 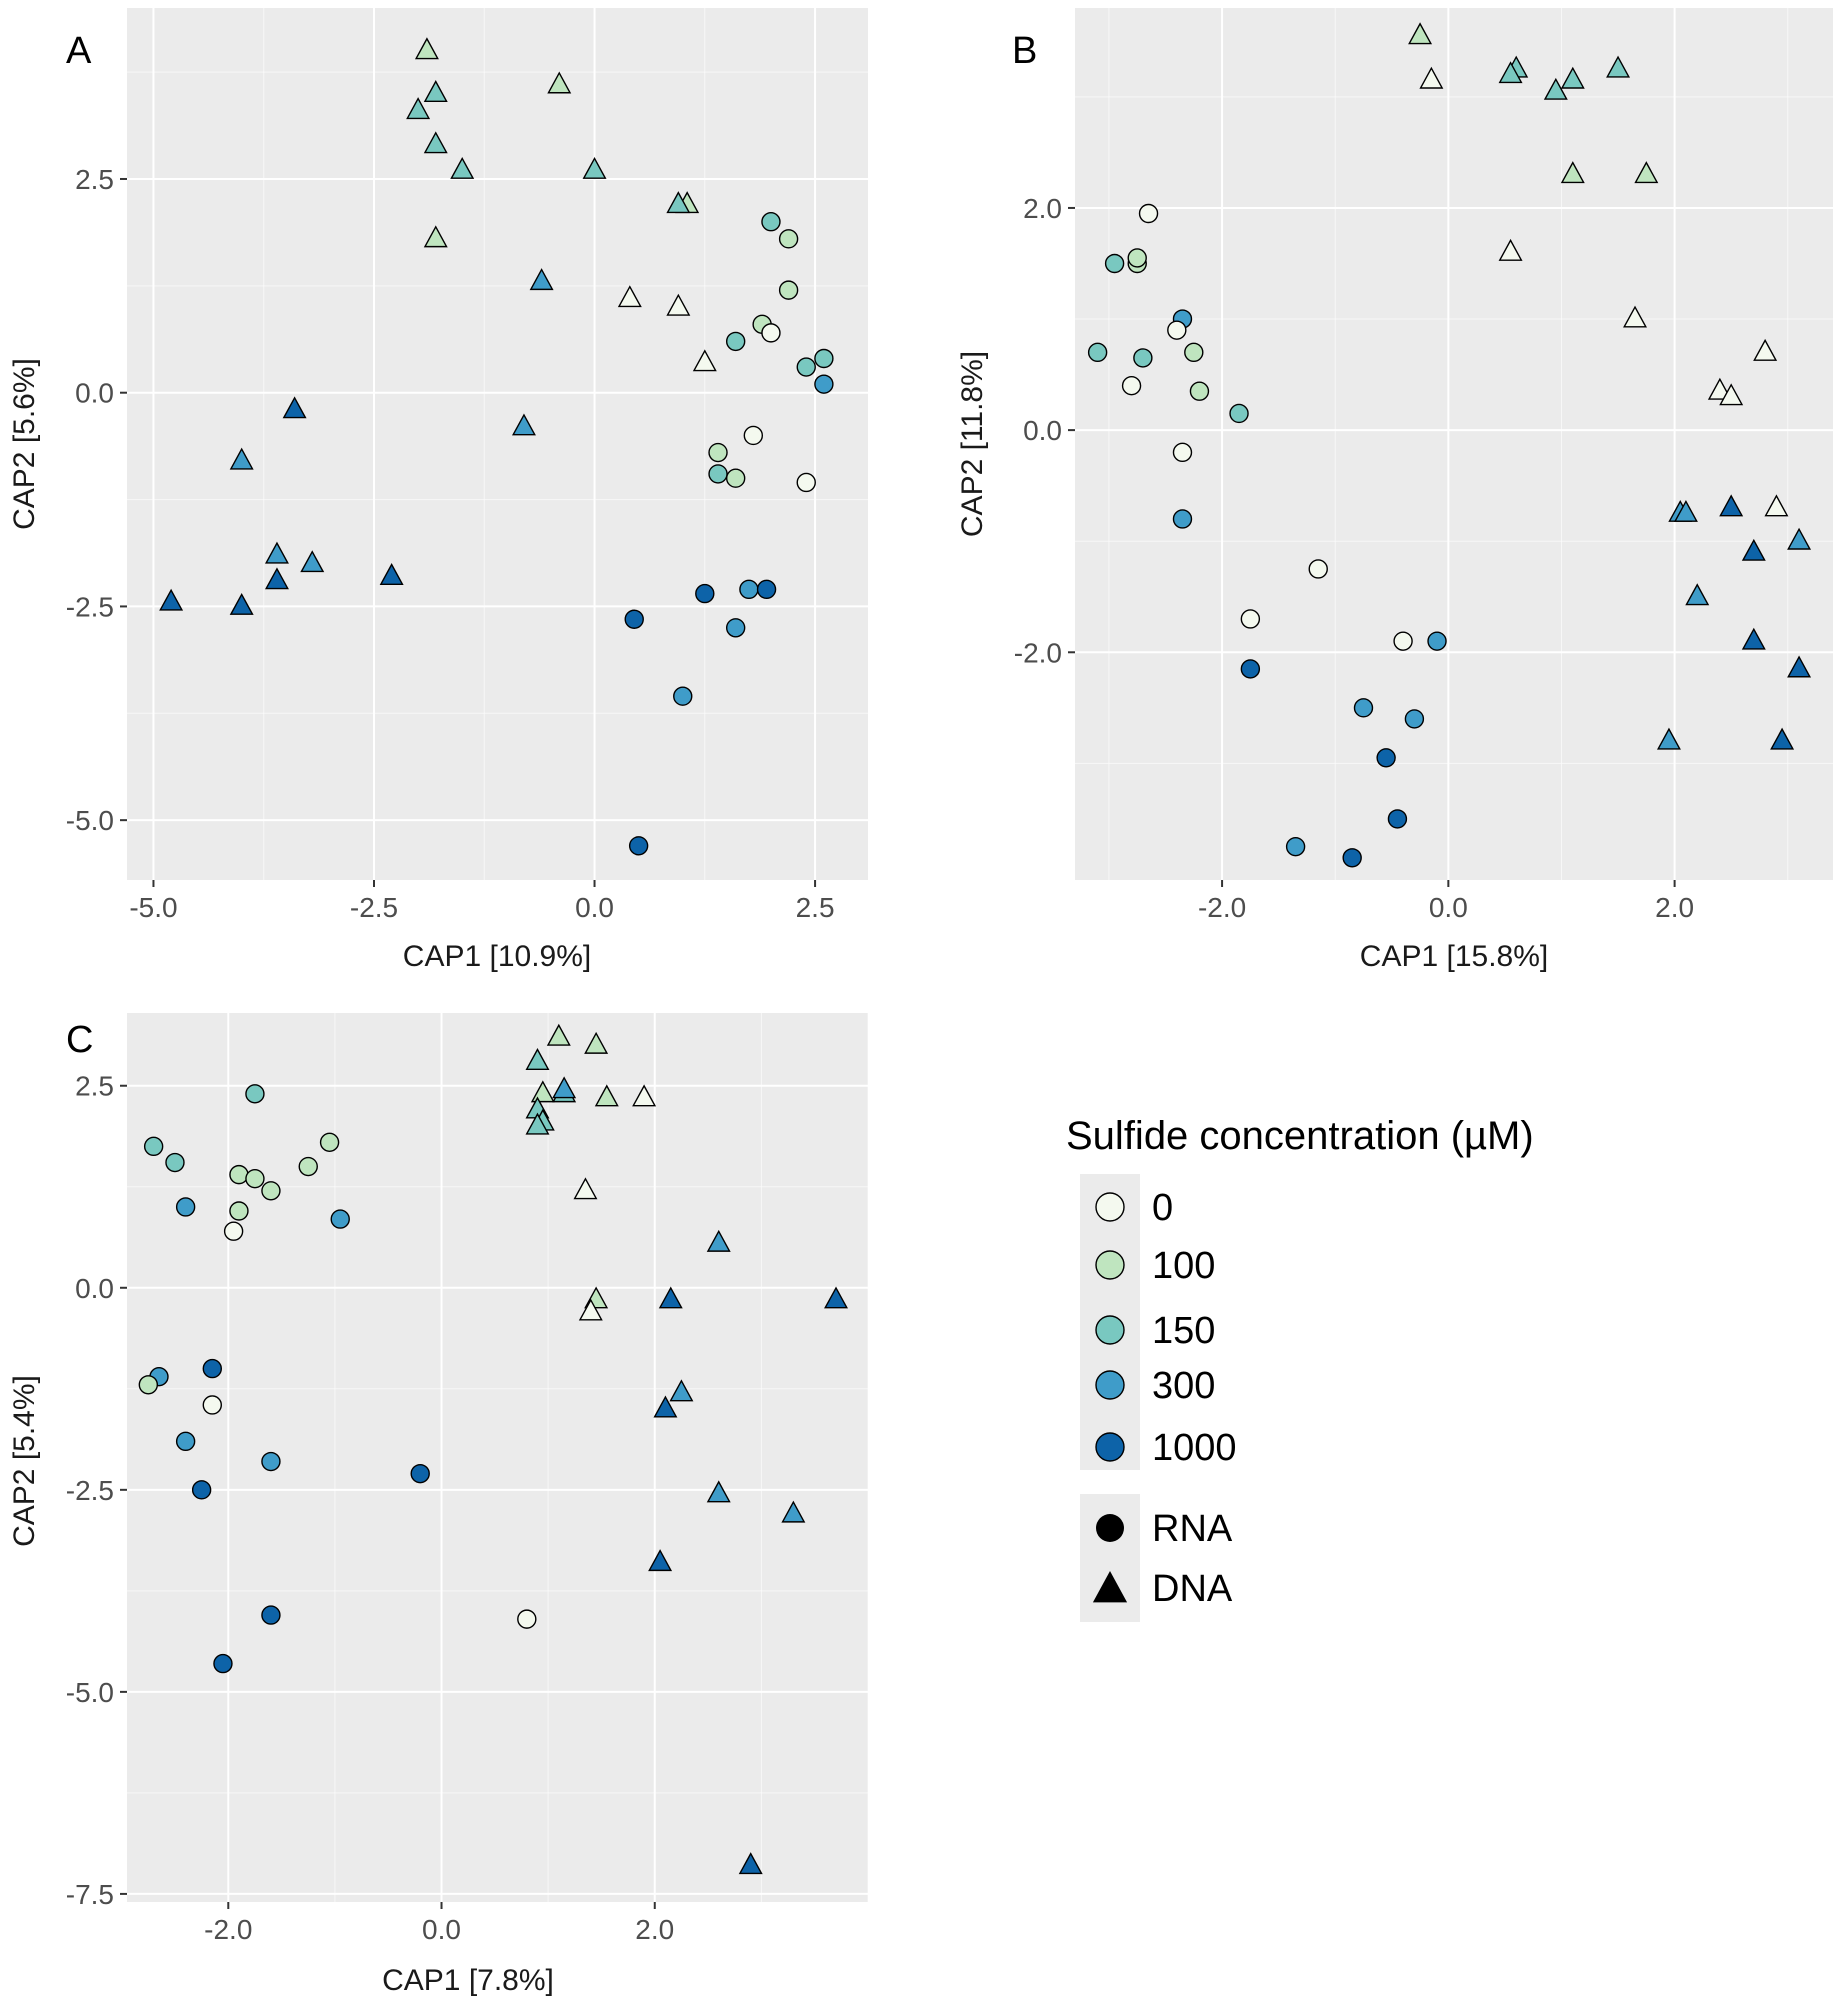 What do you see at coordinates (1183, 1331) in the screenshot?
I see `legend-label-150: 150` at bounding box center [1183, 1331].